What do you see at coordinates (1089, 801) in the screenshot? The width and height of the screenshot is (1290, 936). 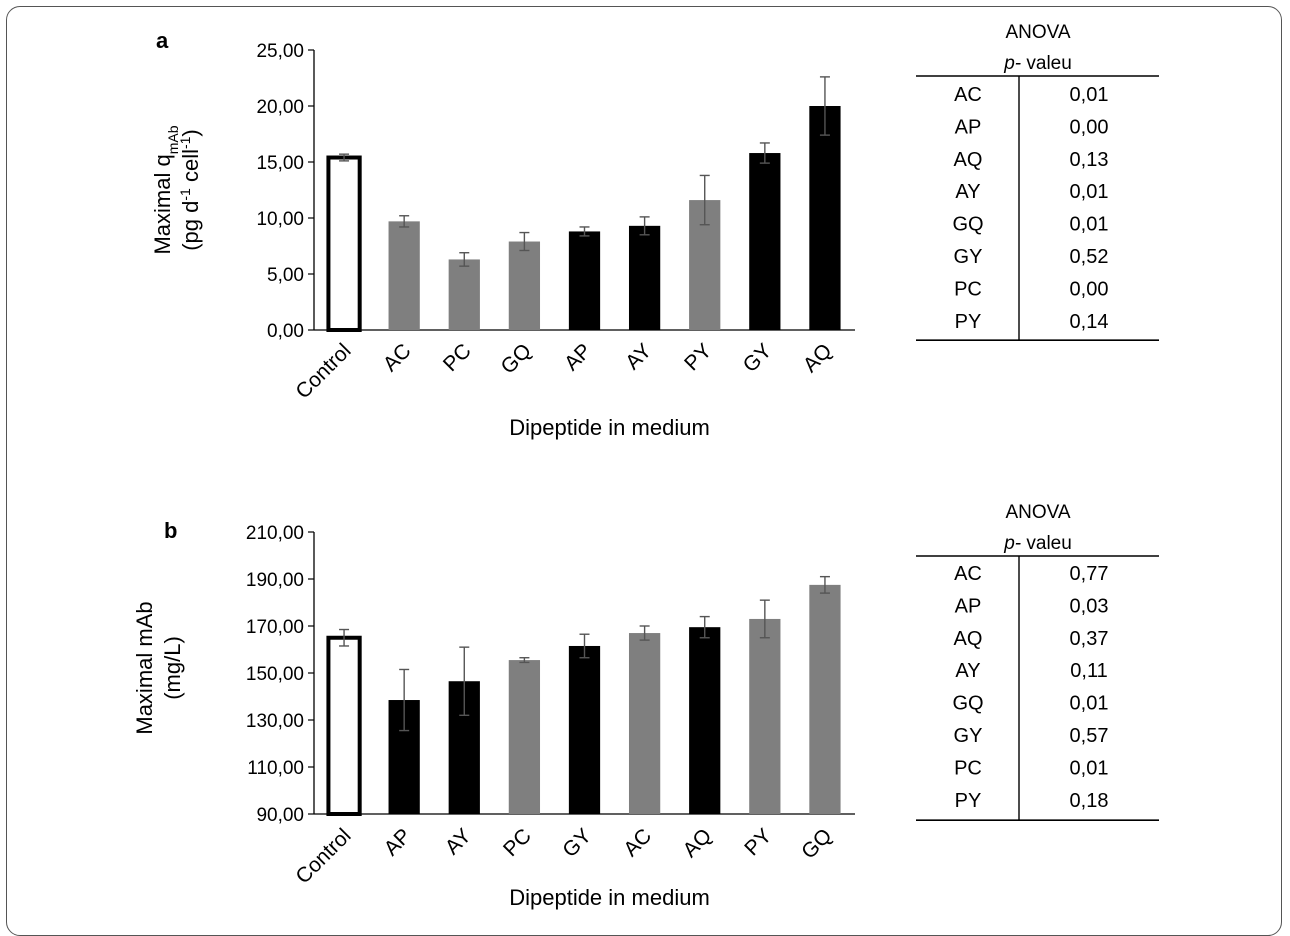 I see `panel-b-anova-row-value: 0,18` at bounding box center [1089, 801].